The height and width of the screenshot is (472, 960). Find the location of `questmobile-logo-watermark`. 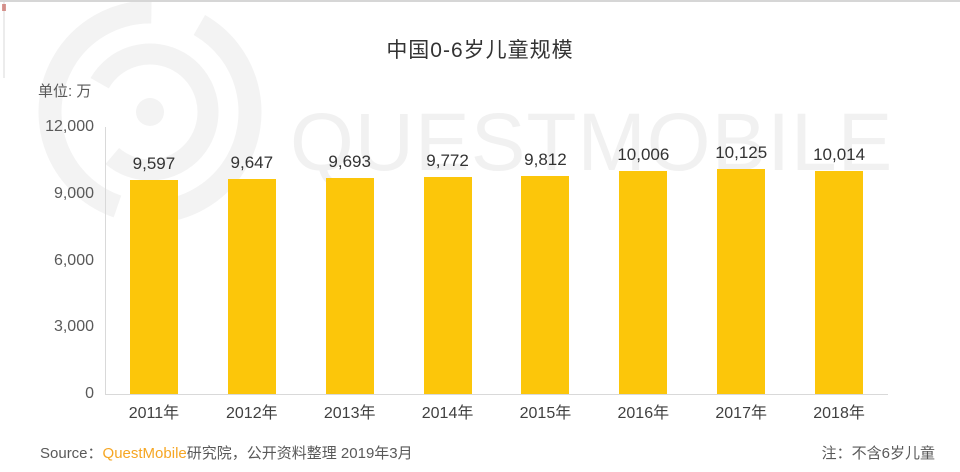

questmobile-logo-watermark is located at coordinates (150, 113).